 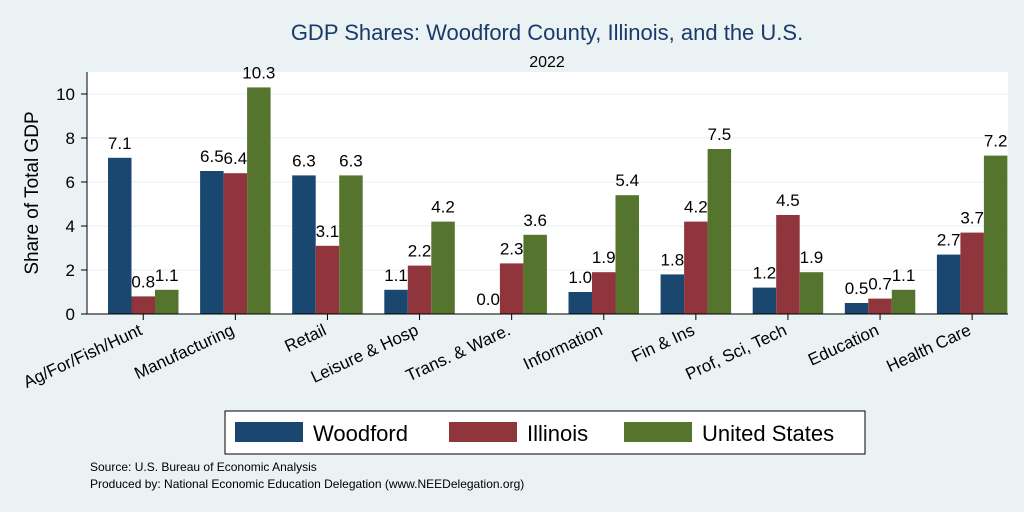 What do you see at coordinates (258, 72) in the screenshot?
I see `data-label: 10.3` at bounding box center [258, 72].